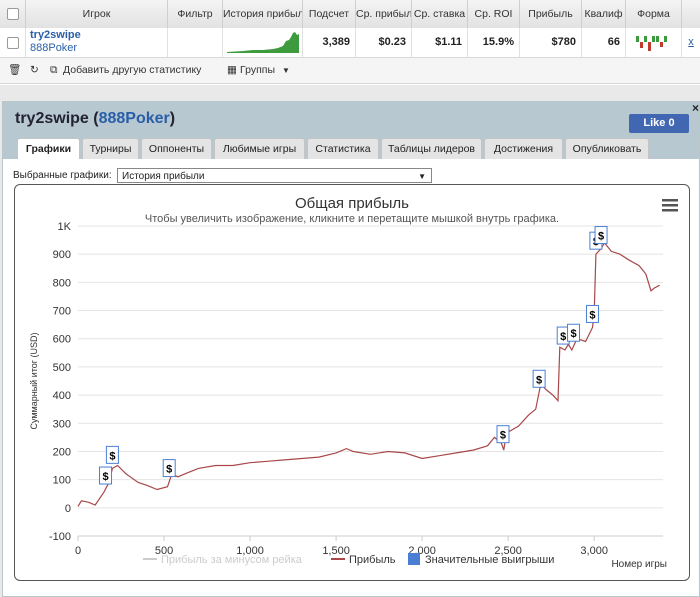 This screenshot has height=597, width=700. I want to click on y-tick-label: 600, so click(62, 340).